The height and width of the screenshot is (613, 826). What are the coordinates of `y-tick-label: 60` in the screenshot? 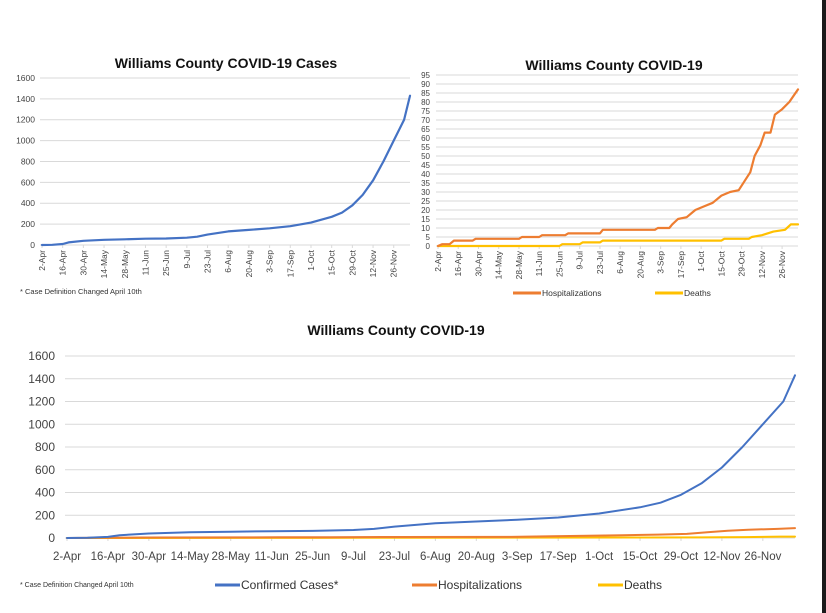 It's located at (425, 138).